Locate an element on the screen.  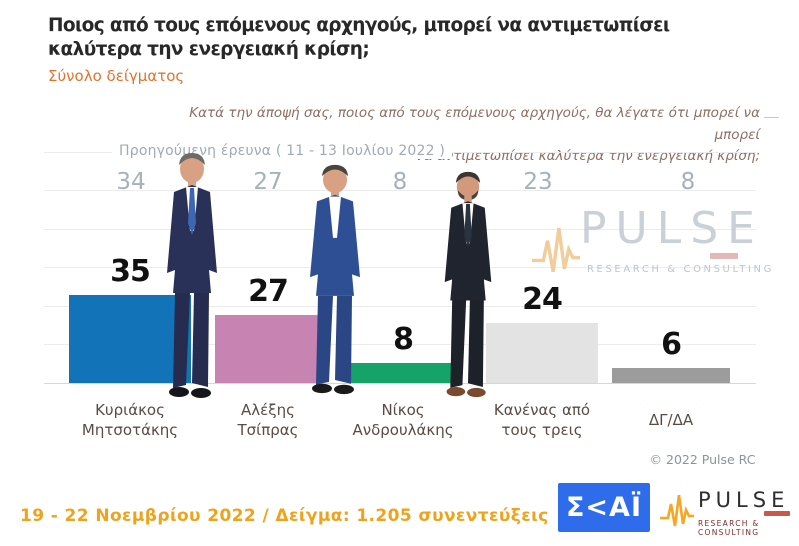
category-label: Κυριάκος Μητσοτάκης is located at coordinates (130, 420).